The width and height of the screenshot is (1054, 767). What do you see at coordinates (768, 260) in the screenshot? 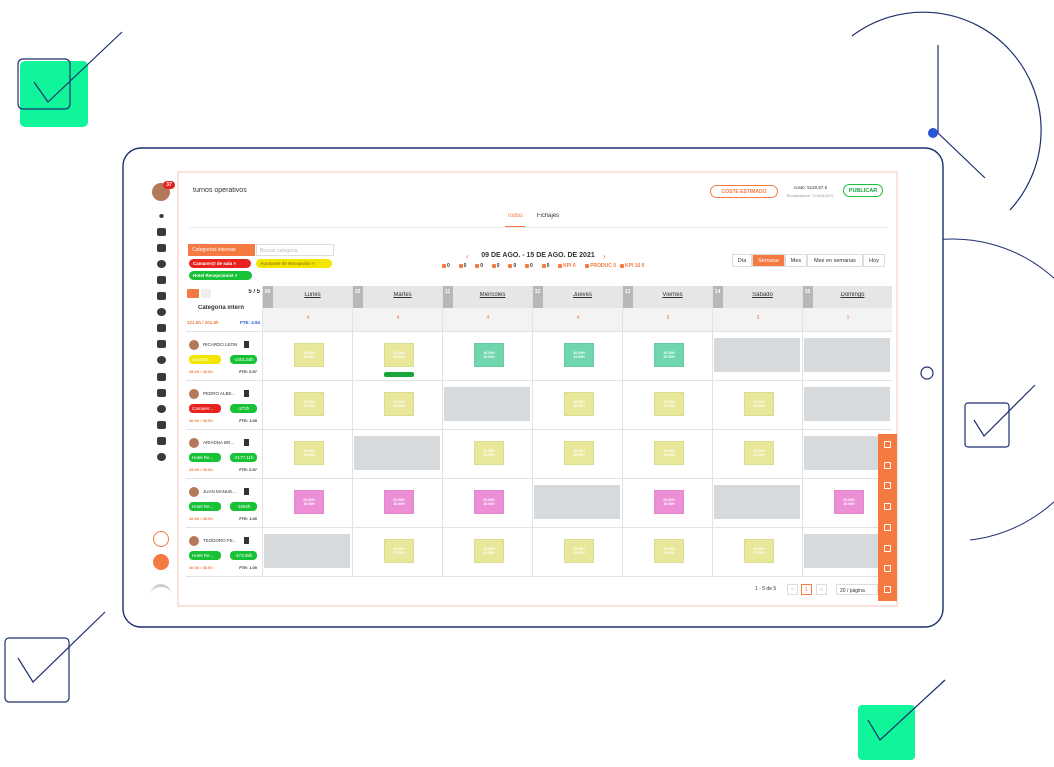
I see `view-button: Semana` at bounding box center [768, 260].